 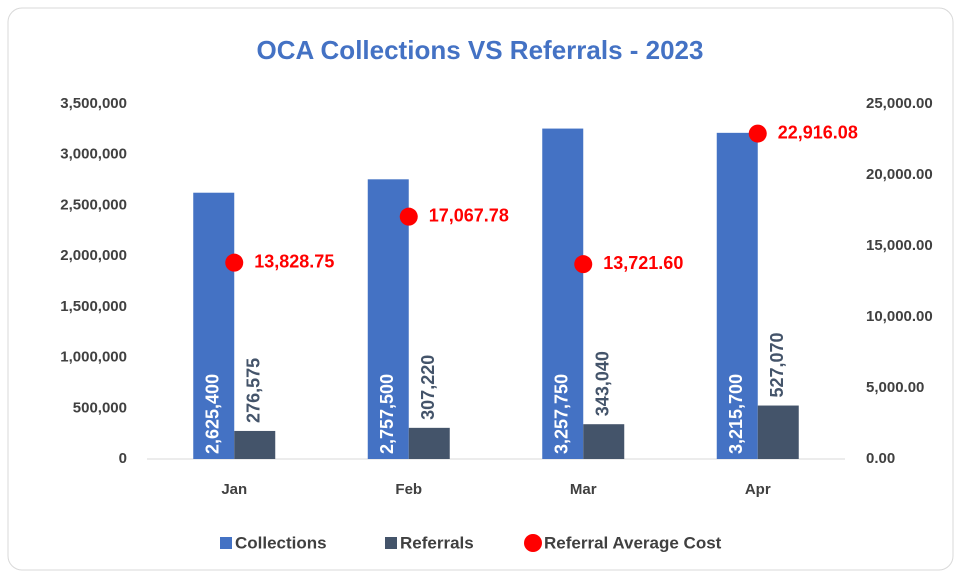 What do you see at coordinates (899, 103) in the screenshot?
I see `y2-tick-label: 25,000.00` at bounding box center [899, 103].